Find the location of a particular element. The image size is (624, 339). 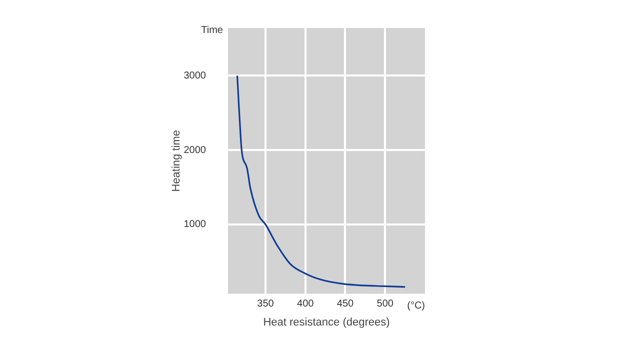

text: Time is located at coordinates (212, 30).